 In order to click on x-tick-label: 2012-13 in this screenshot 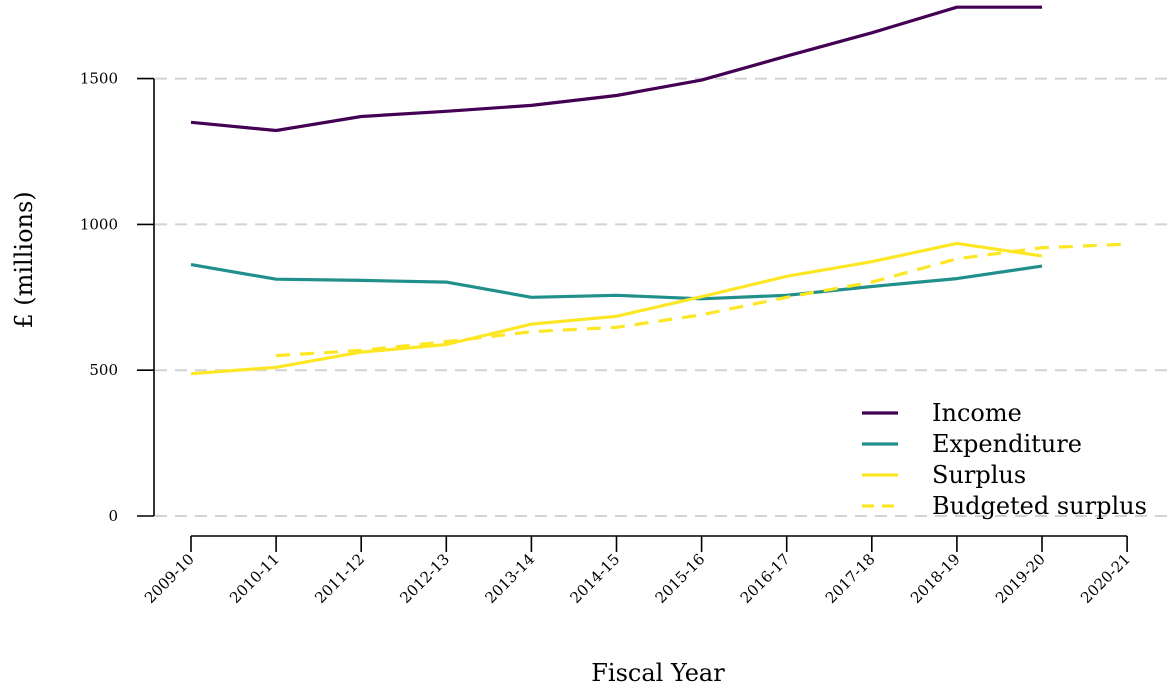, I will do `click(424, 578)`.